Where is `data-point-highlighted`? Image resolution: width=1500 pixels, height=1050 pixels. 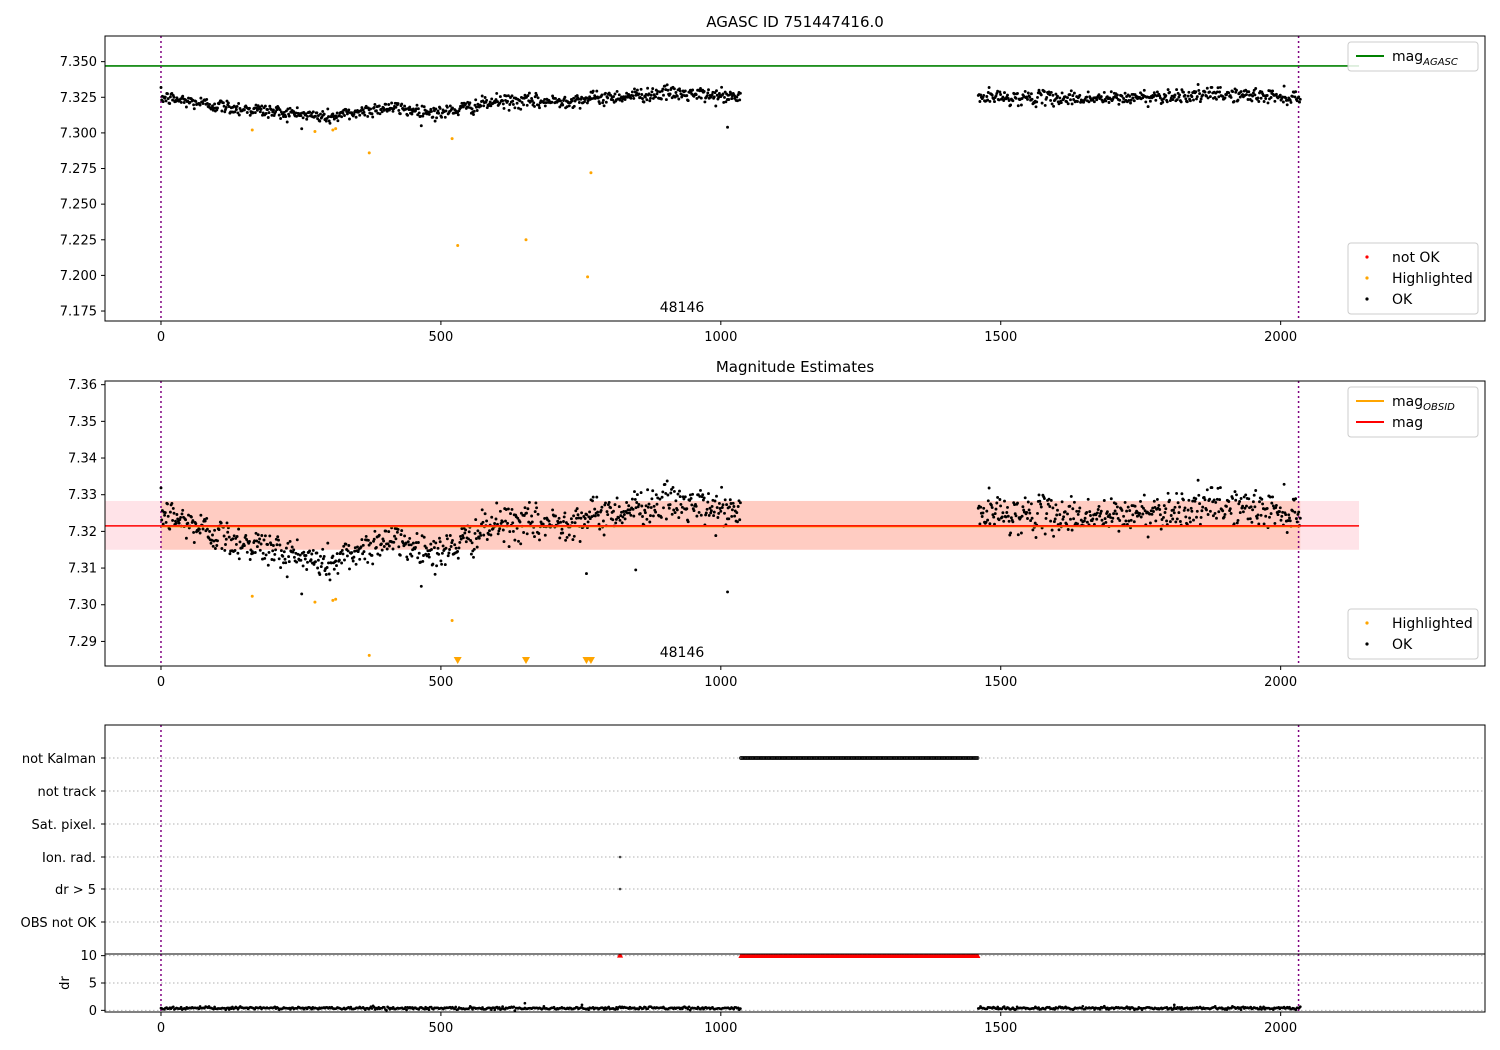 data-point-highlighted is located at coordinates (369, 153).